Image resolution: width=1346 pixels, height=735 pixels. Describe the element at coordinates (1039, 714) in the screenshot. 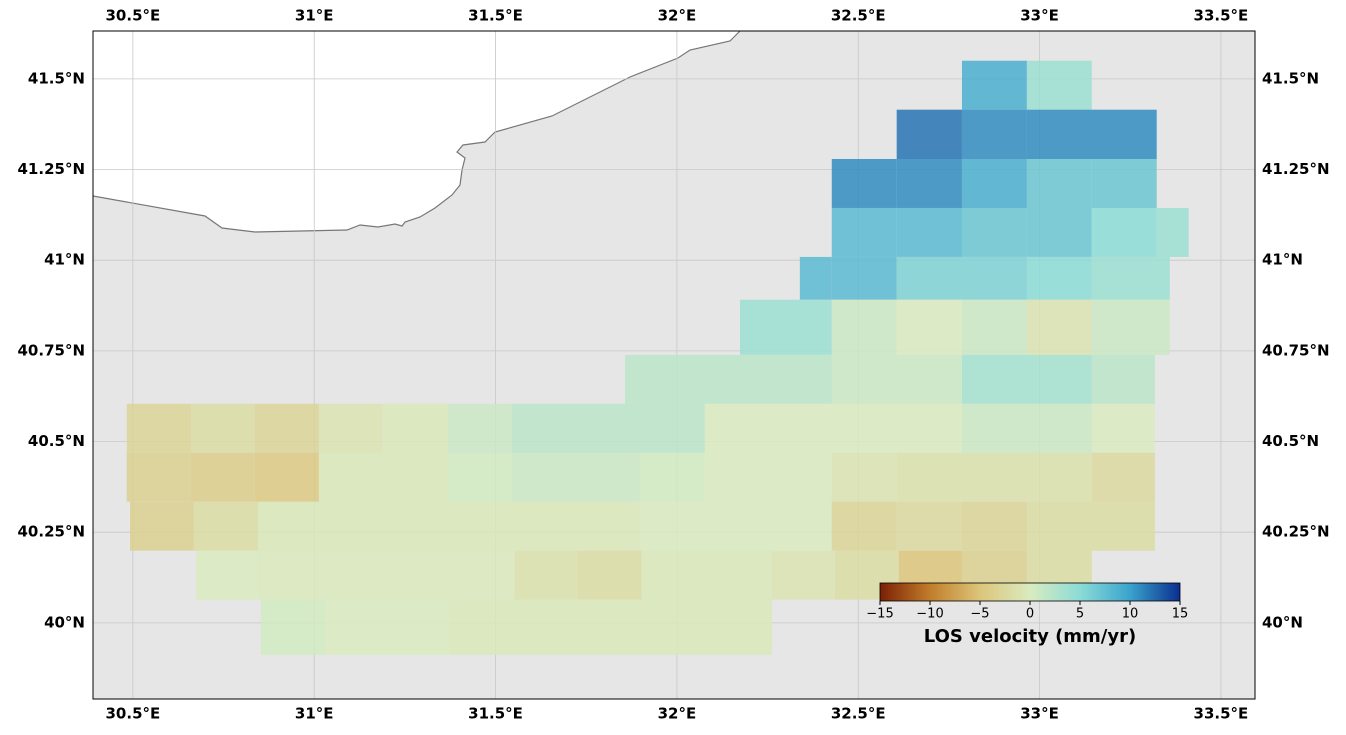

I see `x-tick-label: 33°E` at that location.